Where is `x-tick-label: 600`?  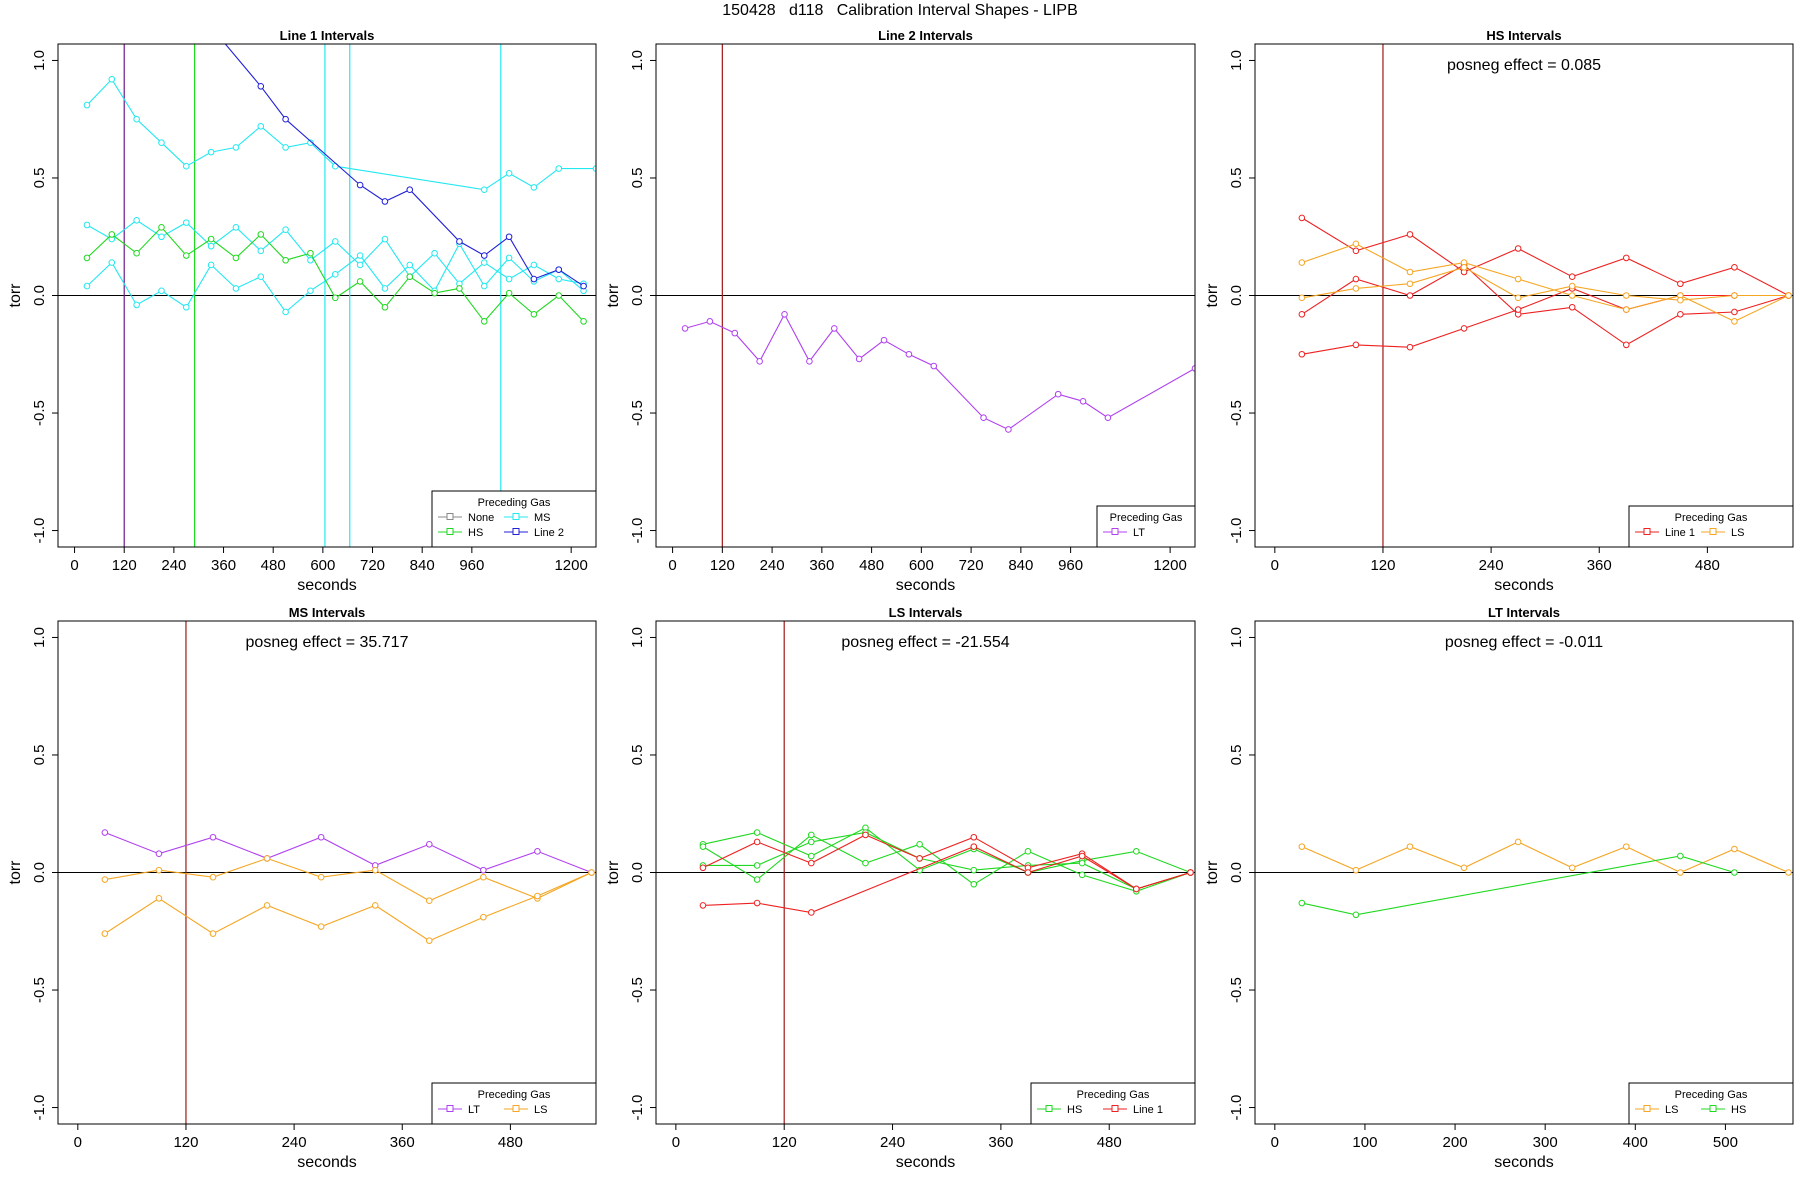 x-tick-label: 600 is located at coordinates (322, 565).